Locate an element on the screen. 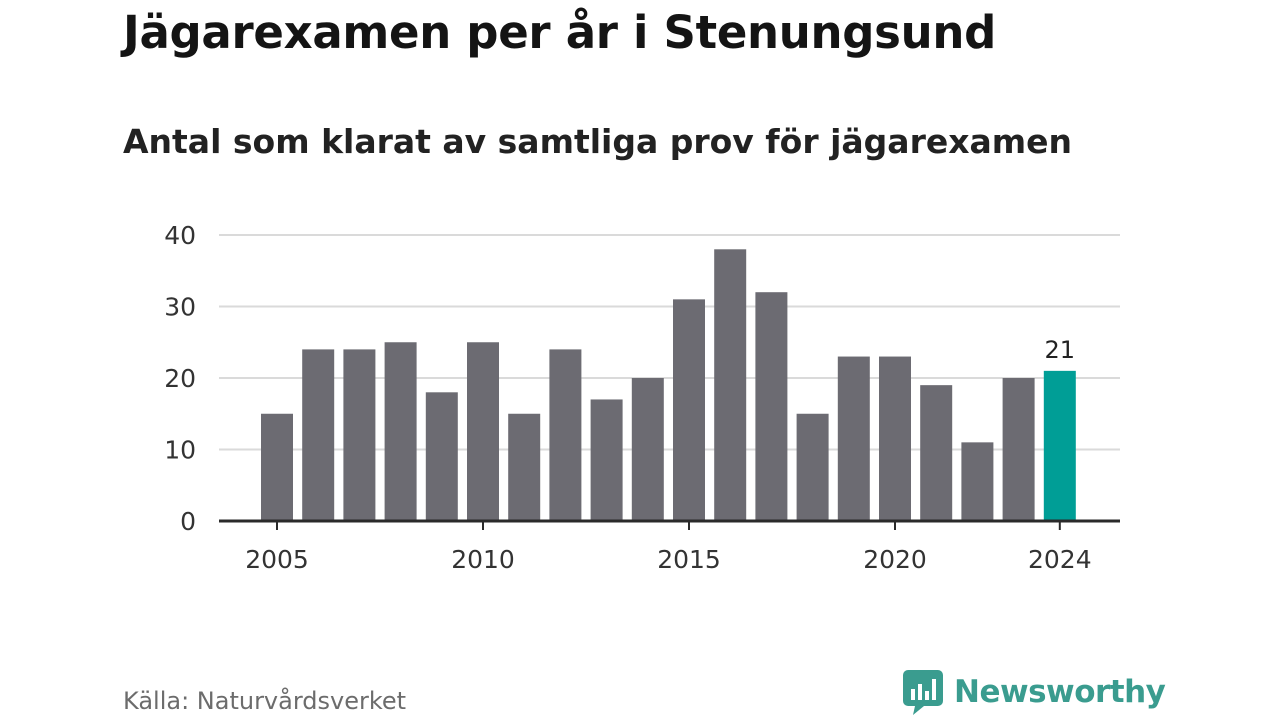 The image size is (1280, 720). logo-bubble is located at coordinates (923, 692).